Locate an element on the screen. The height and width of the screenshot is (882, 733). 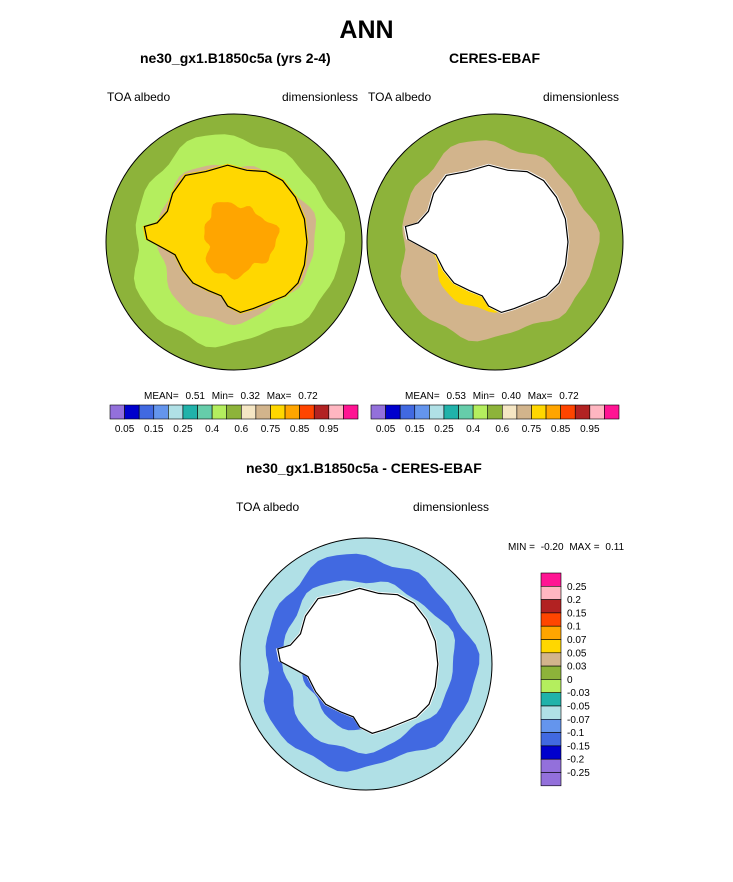
panel2-field is located at coordinates (495, 242).